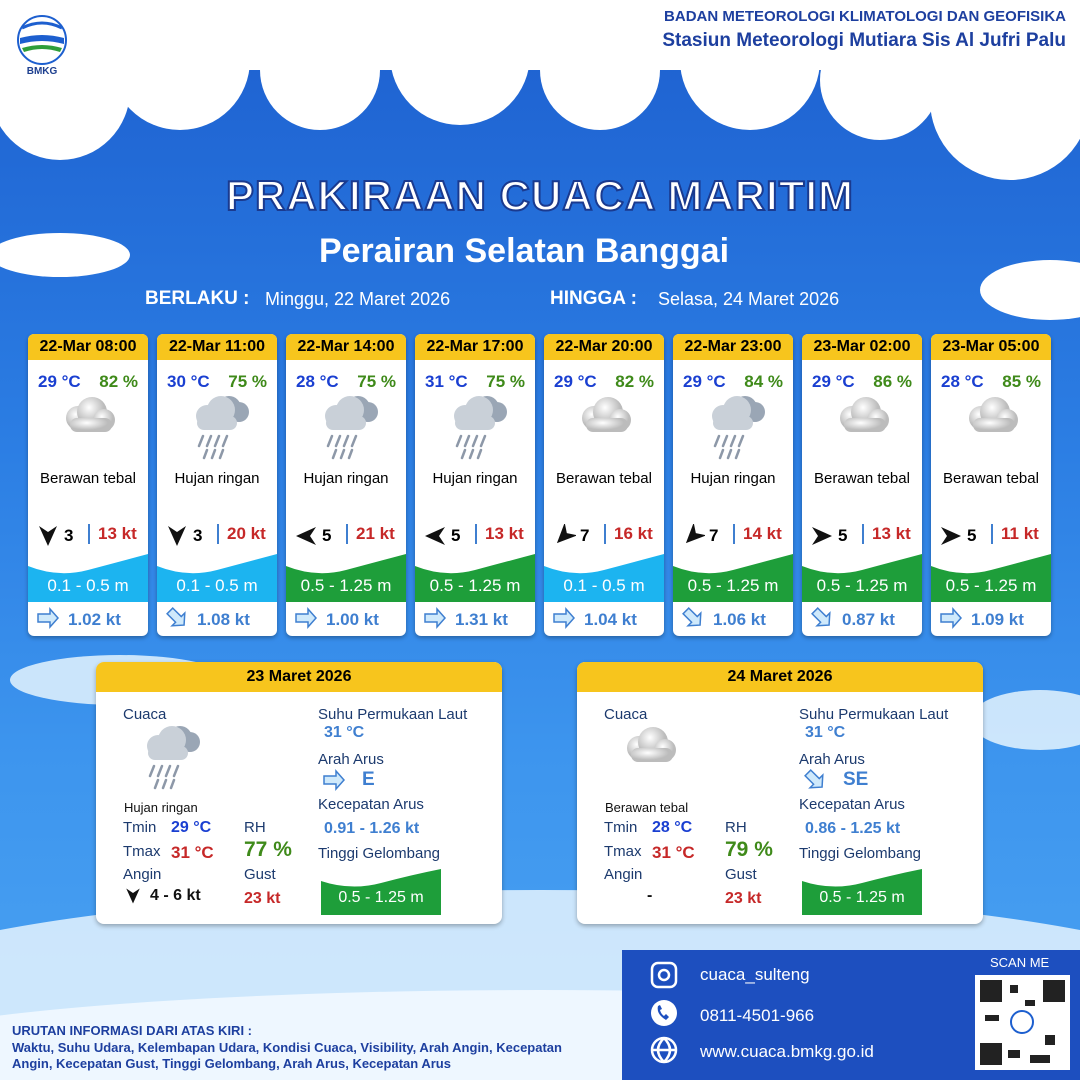  Describe the element at coordinates (446, 381) in the screenshot. I see `temperature: 31 °C` at that location.